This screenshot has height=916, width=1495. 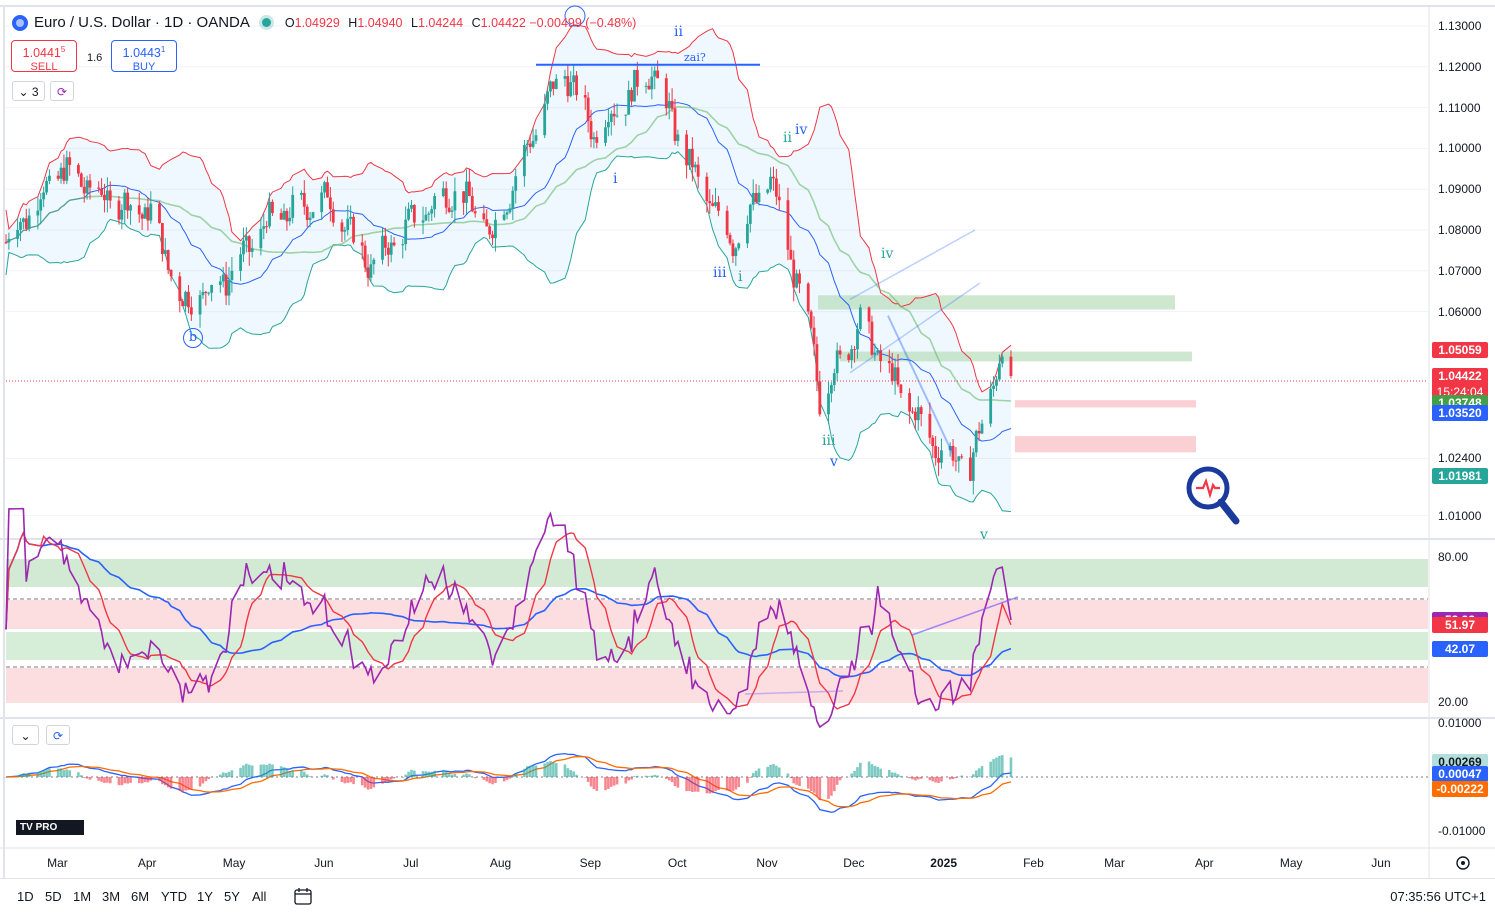 I want to click on range-button-5d: 5D, so click(x=53, y=896).